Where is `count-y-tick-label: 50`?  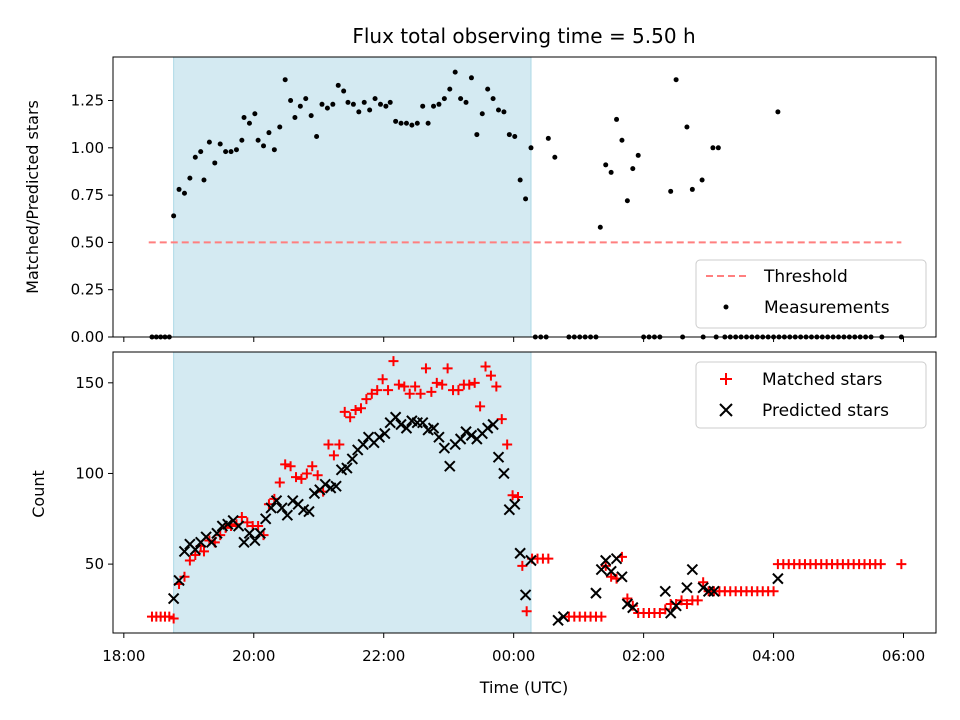 count-y-tick-label: 50 is located at coordinates (94, 564).